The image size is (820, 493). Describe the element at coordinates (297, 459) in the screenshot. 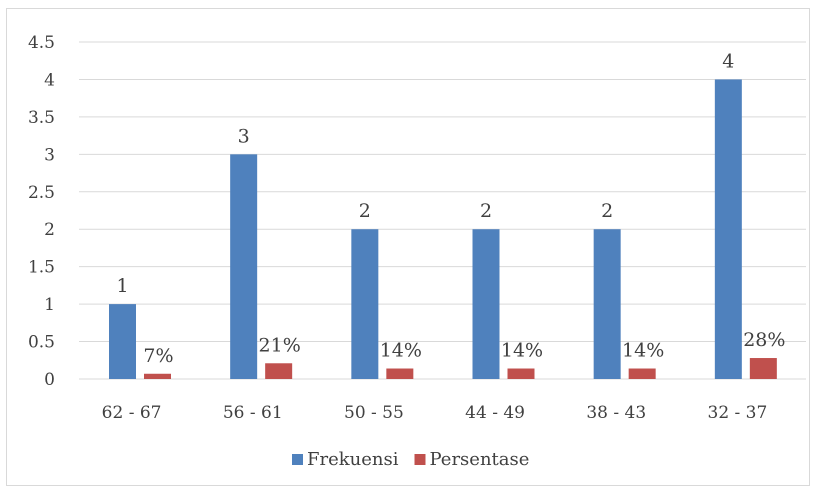

I see `legend-swatch-frekuensi` at that location.